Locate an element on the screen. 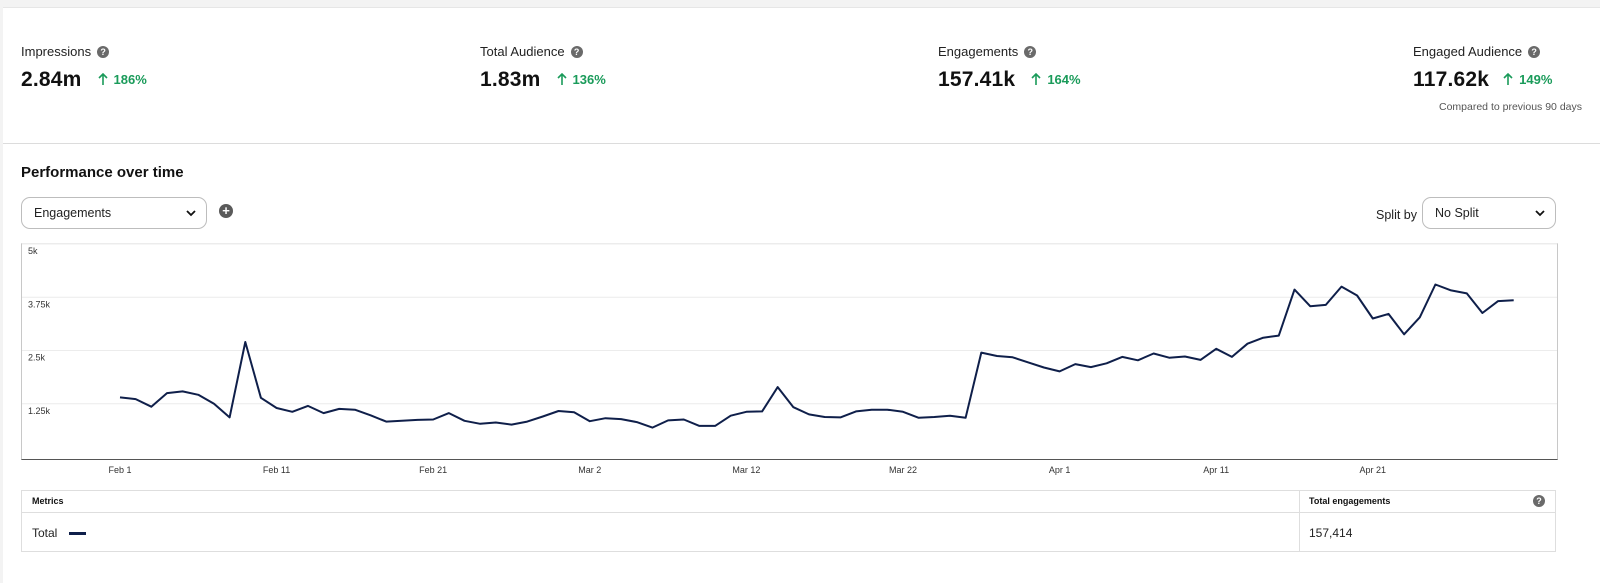 This screenshot has height=583, width=1600. arrow-up-icon is located at coordinates (1036, 79).